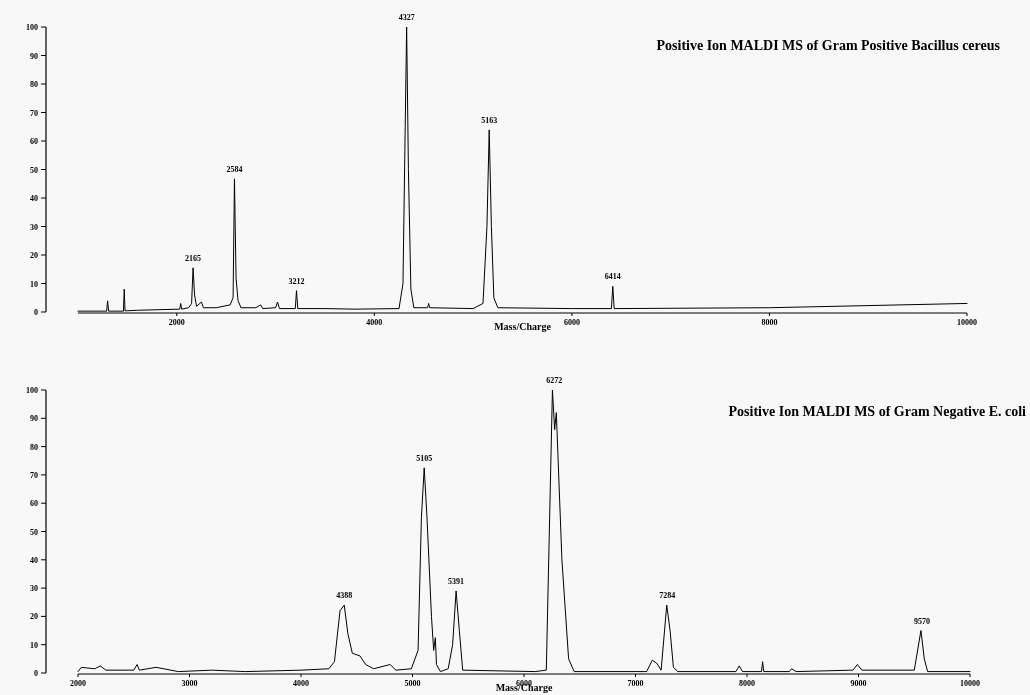  Describe the element at coordinates (456, 581) in the screenshot. I see `annotation: 5391` at that location.